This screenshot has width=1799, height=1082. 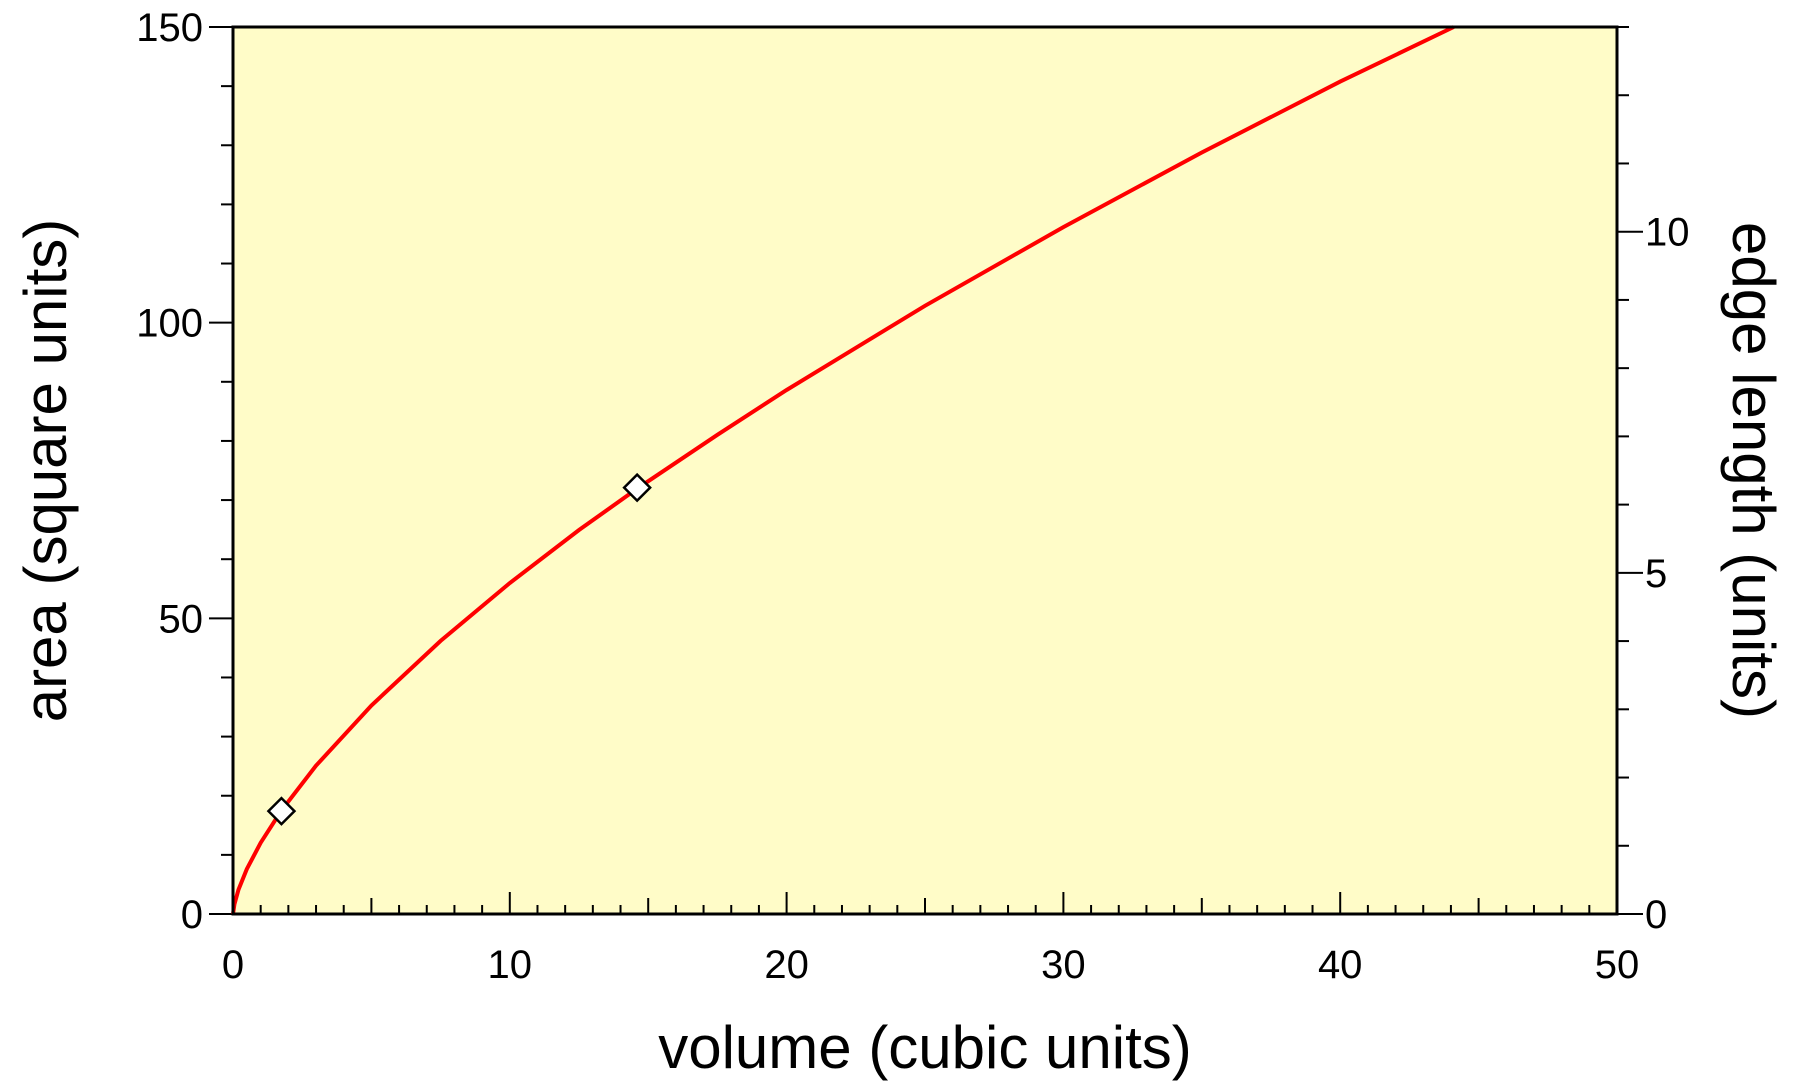 I want to click on y-axis-ticks: 0 50 100 150, so click(x=184, y=471).